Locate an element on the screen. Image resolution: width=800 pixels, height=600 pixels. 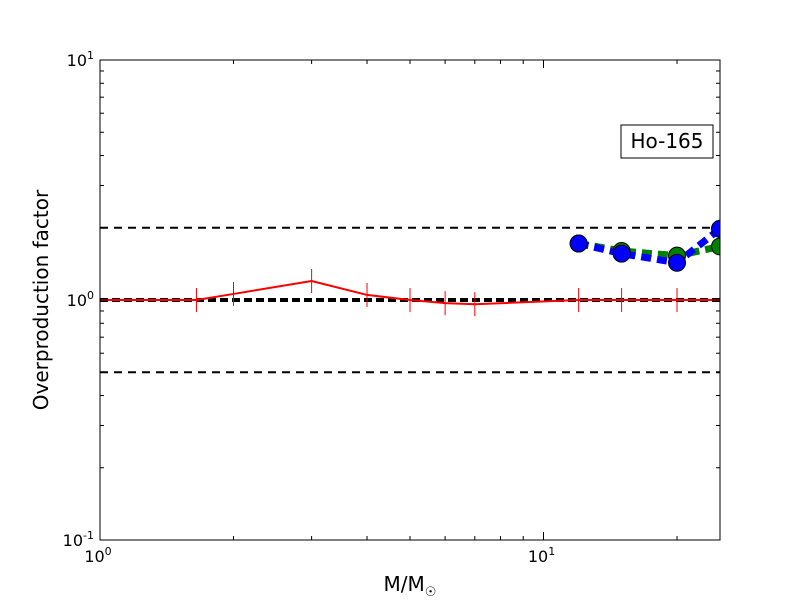
y-tick-label: 10⁰ is located at coordinates (80, 299).